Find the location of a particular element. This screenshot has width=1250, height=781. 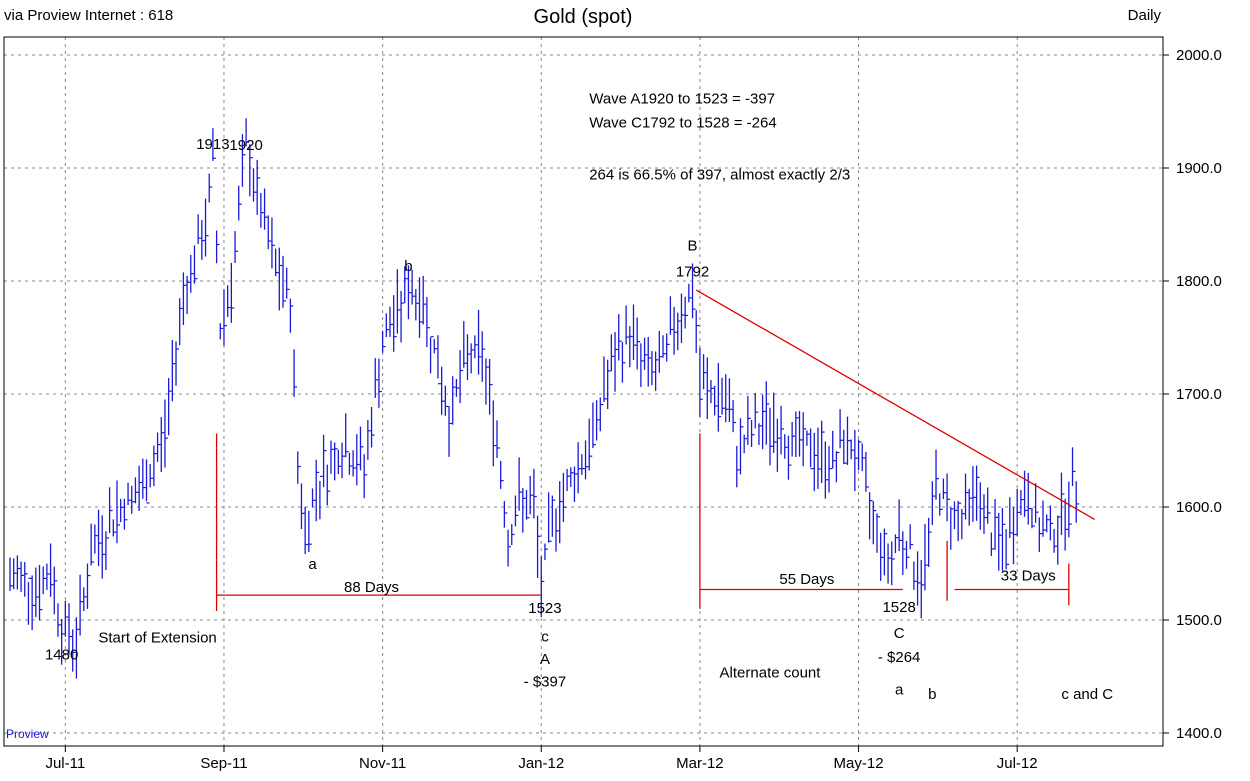

info-line: 264 is 66.5% of 397, almost exactly 2/3 is located at coordinates (719, 174).